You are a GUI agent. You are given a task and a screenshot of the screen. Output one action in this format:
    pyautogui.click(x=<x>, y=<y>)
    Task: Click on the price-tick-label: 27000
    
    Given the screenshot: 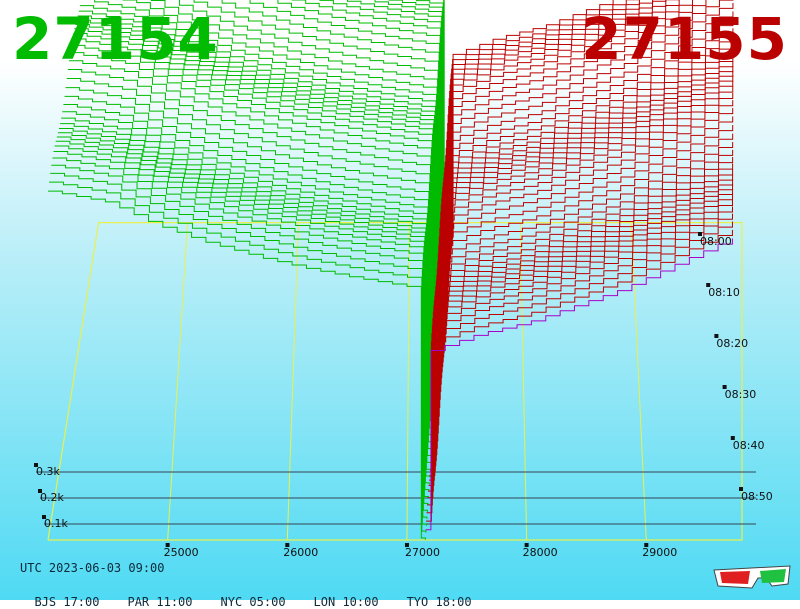 What is the action you would take?
    pyautogui.click(x=422, y=552)
    